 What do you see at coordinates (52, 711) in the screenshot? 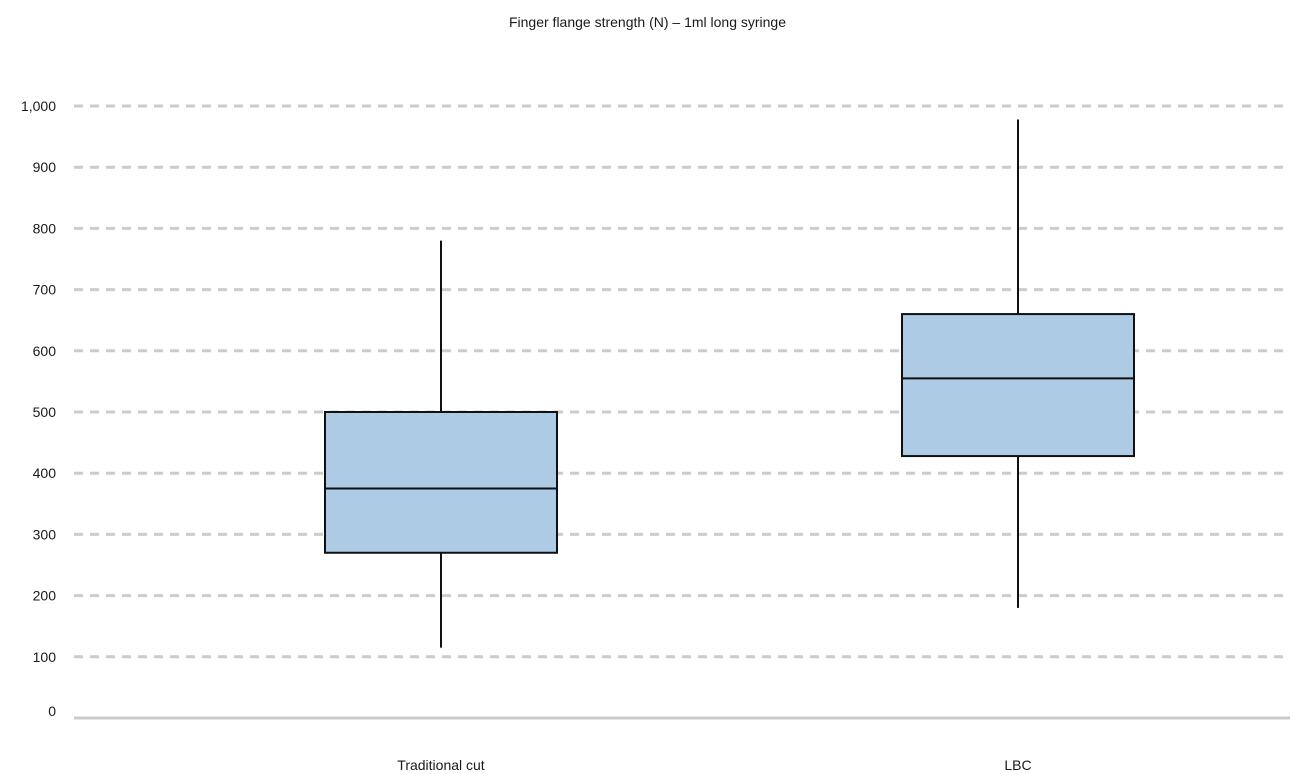
I see `y-tick-label-0: 0` at bounding box center [52, 711].